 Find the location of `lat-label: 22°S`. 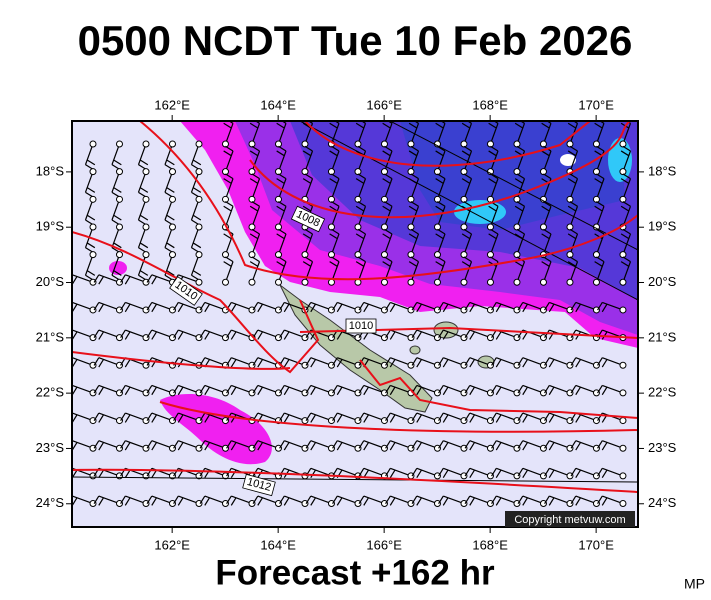

lat-label: 22°S is located at coordinates (662, 392).